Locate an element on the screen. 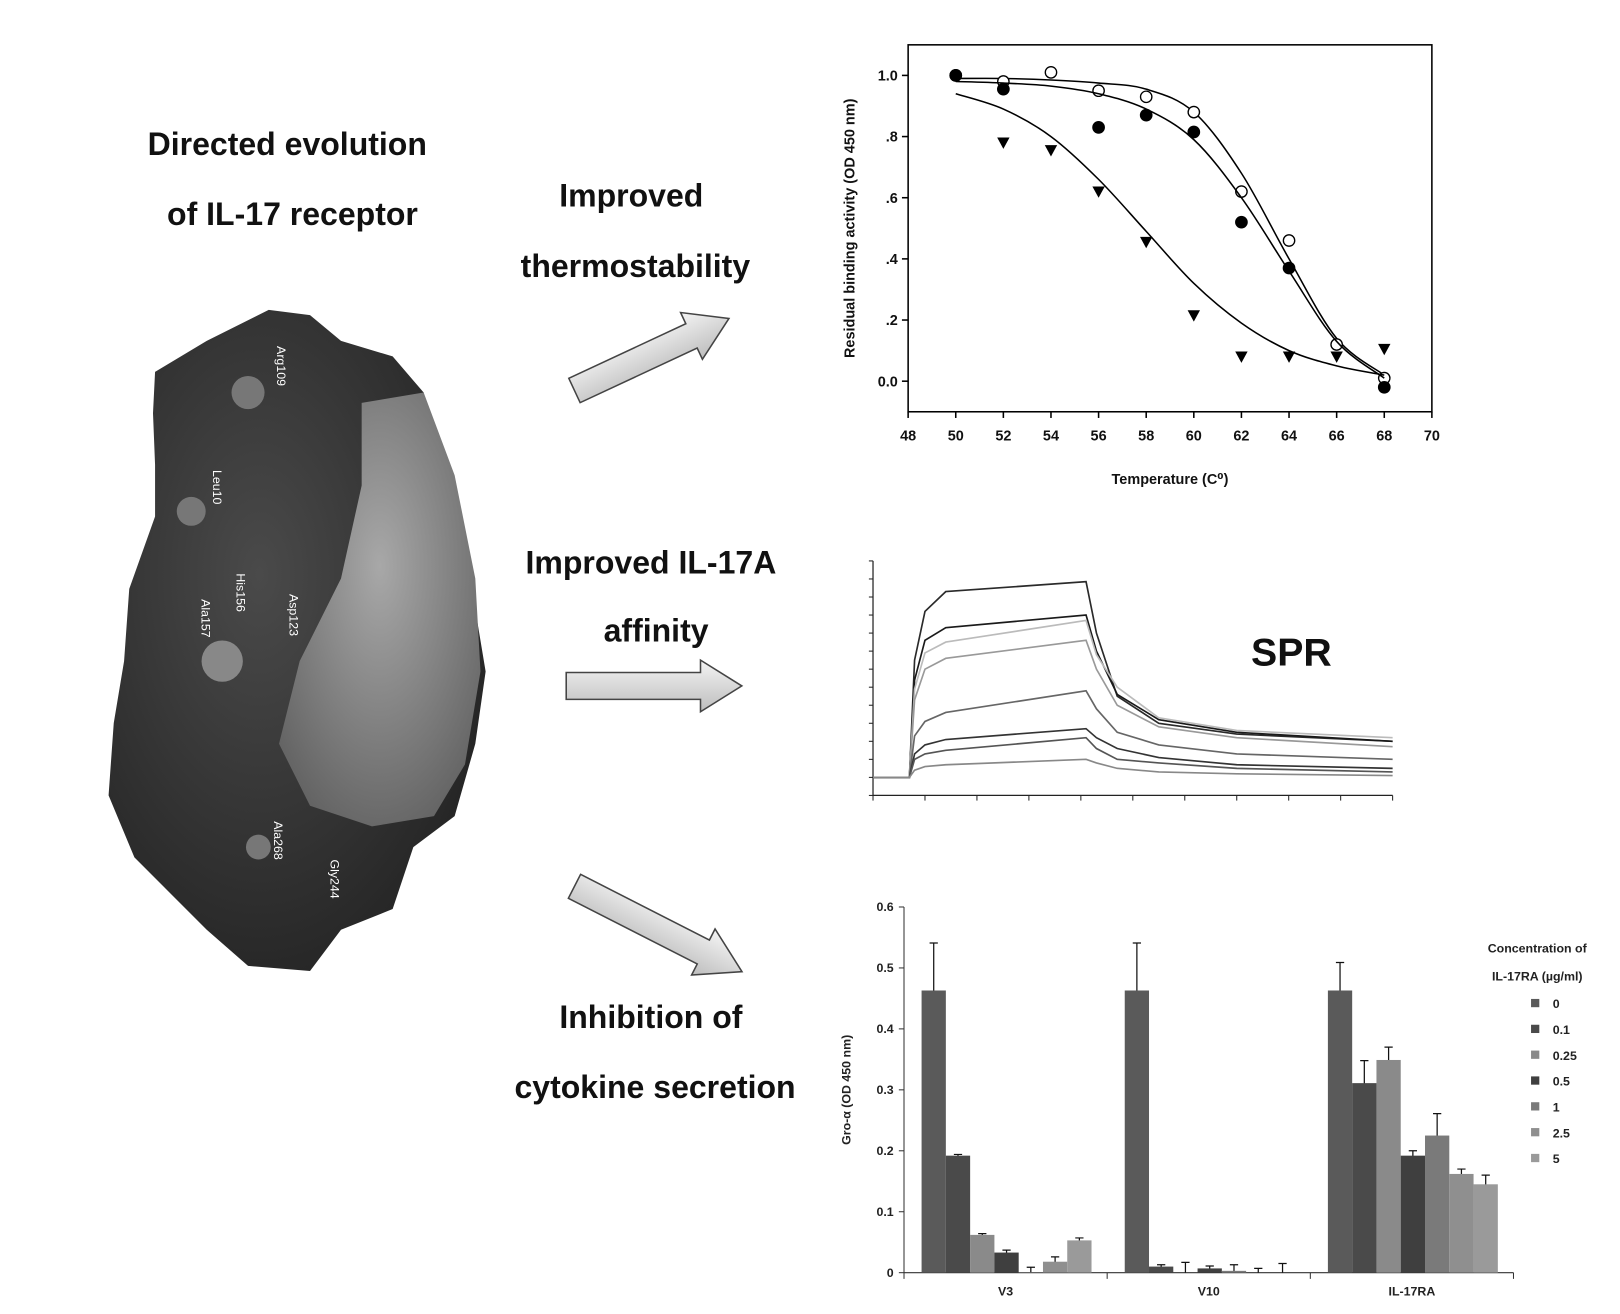  x-tick-label: 62 is located at coordinates (1241, 437).